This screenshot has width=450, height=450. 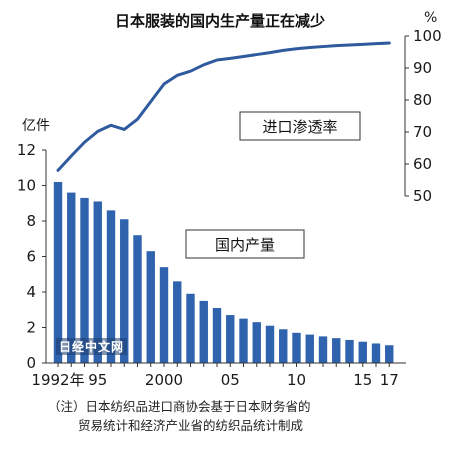 I want to click on x-axis: 1992年 95 2000 05 10 15 17, so click(x=218, y=375).